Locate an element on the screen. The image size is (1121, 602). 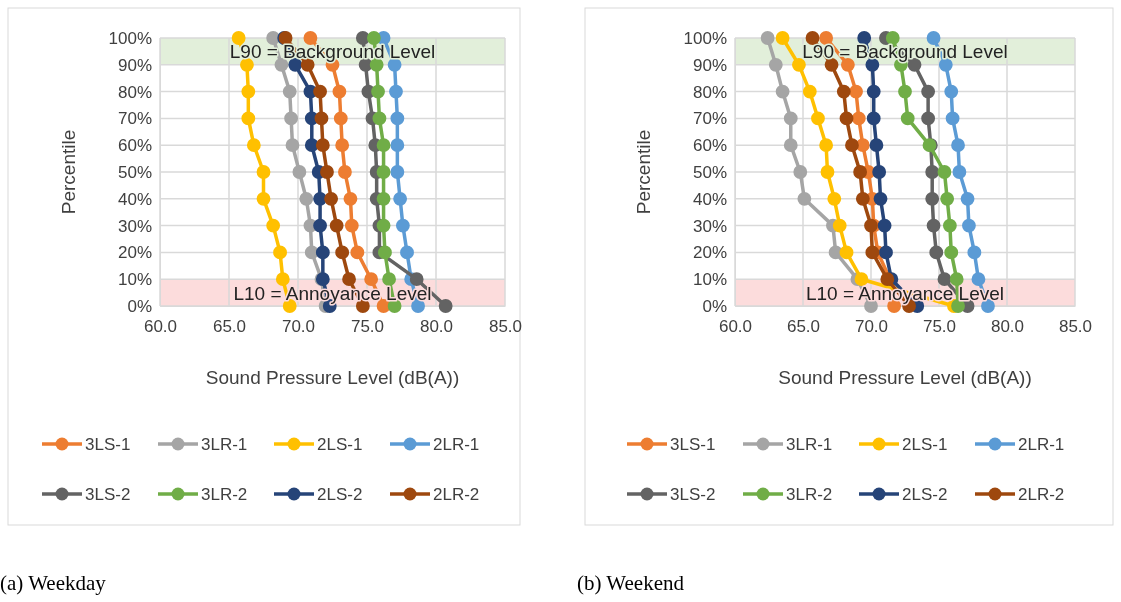
x-tick-label: 65.0 is located at coordinates (229, 327).